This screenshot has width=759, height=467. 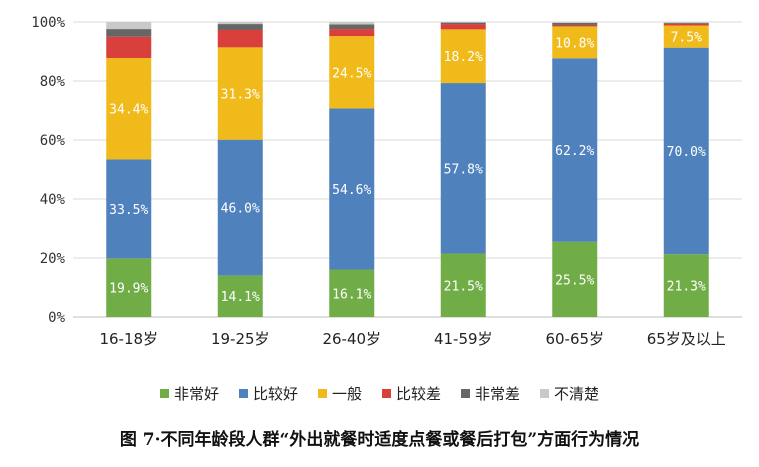 I want to click on legend-item: 非常差, so click(x=490, y=393).